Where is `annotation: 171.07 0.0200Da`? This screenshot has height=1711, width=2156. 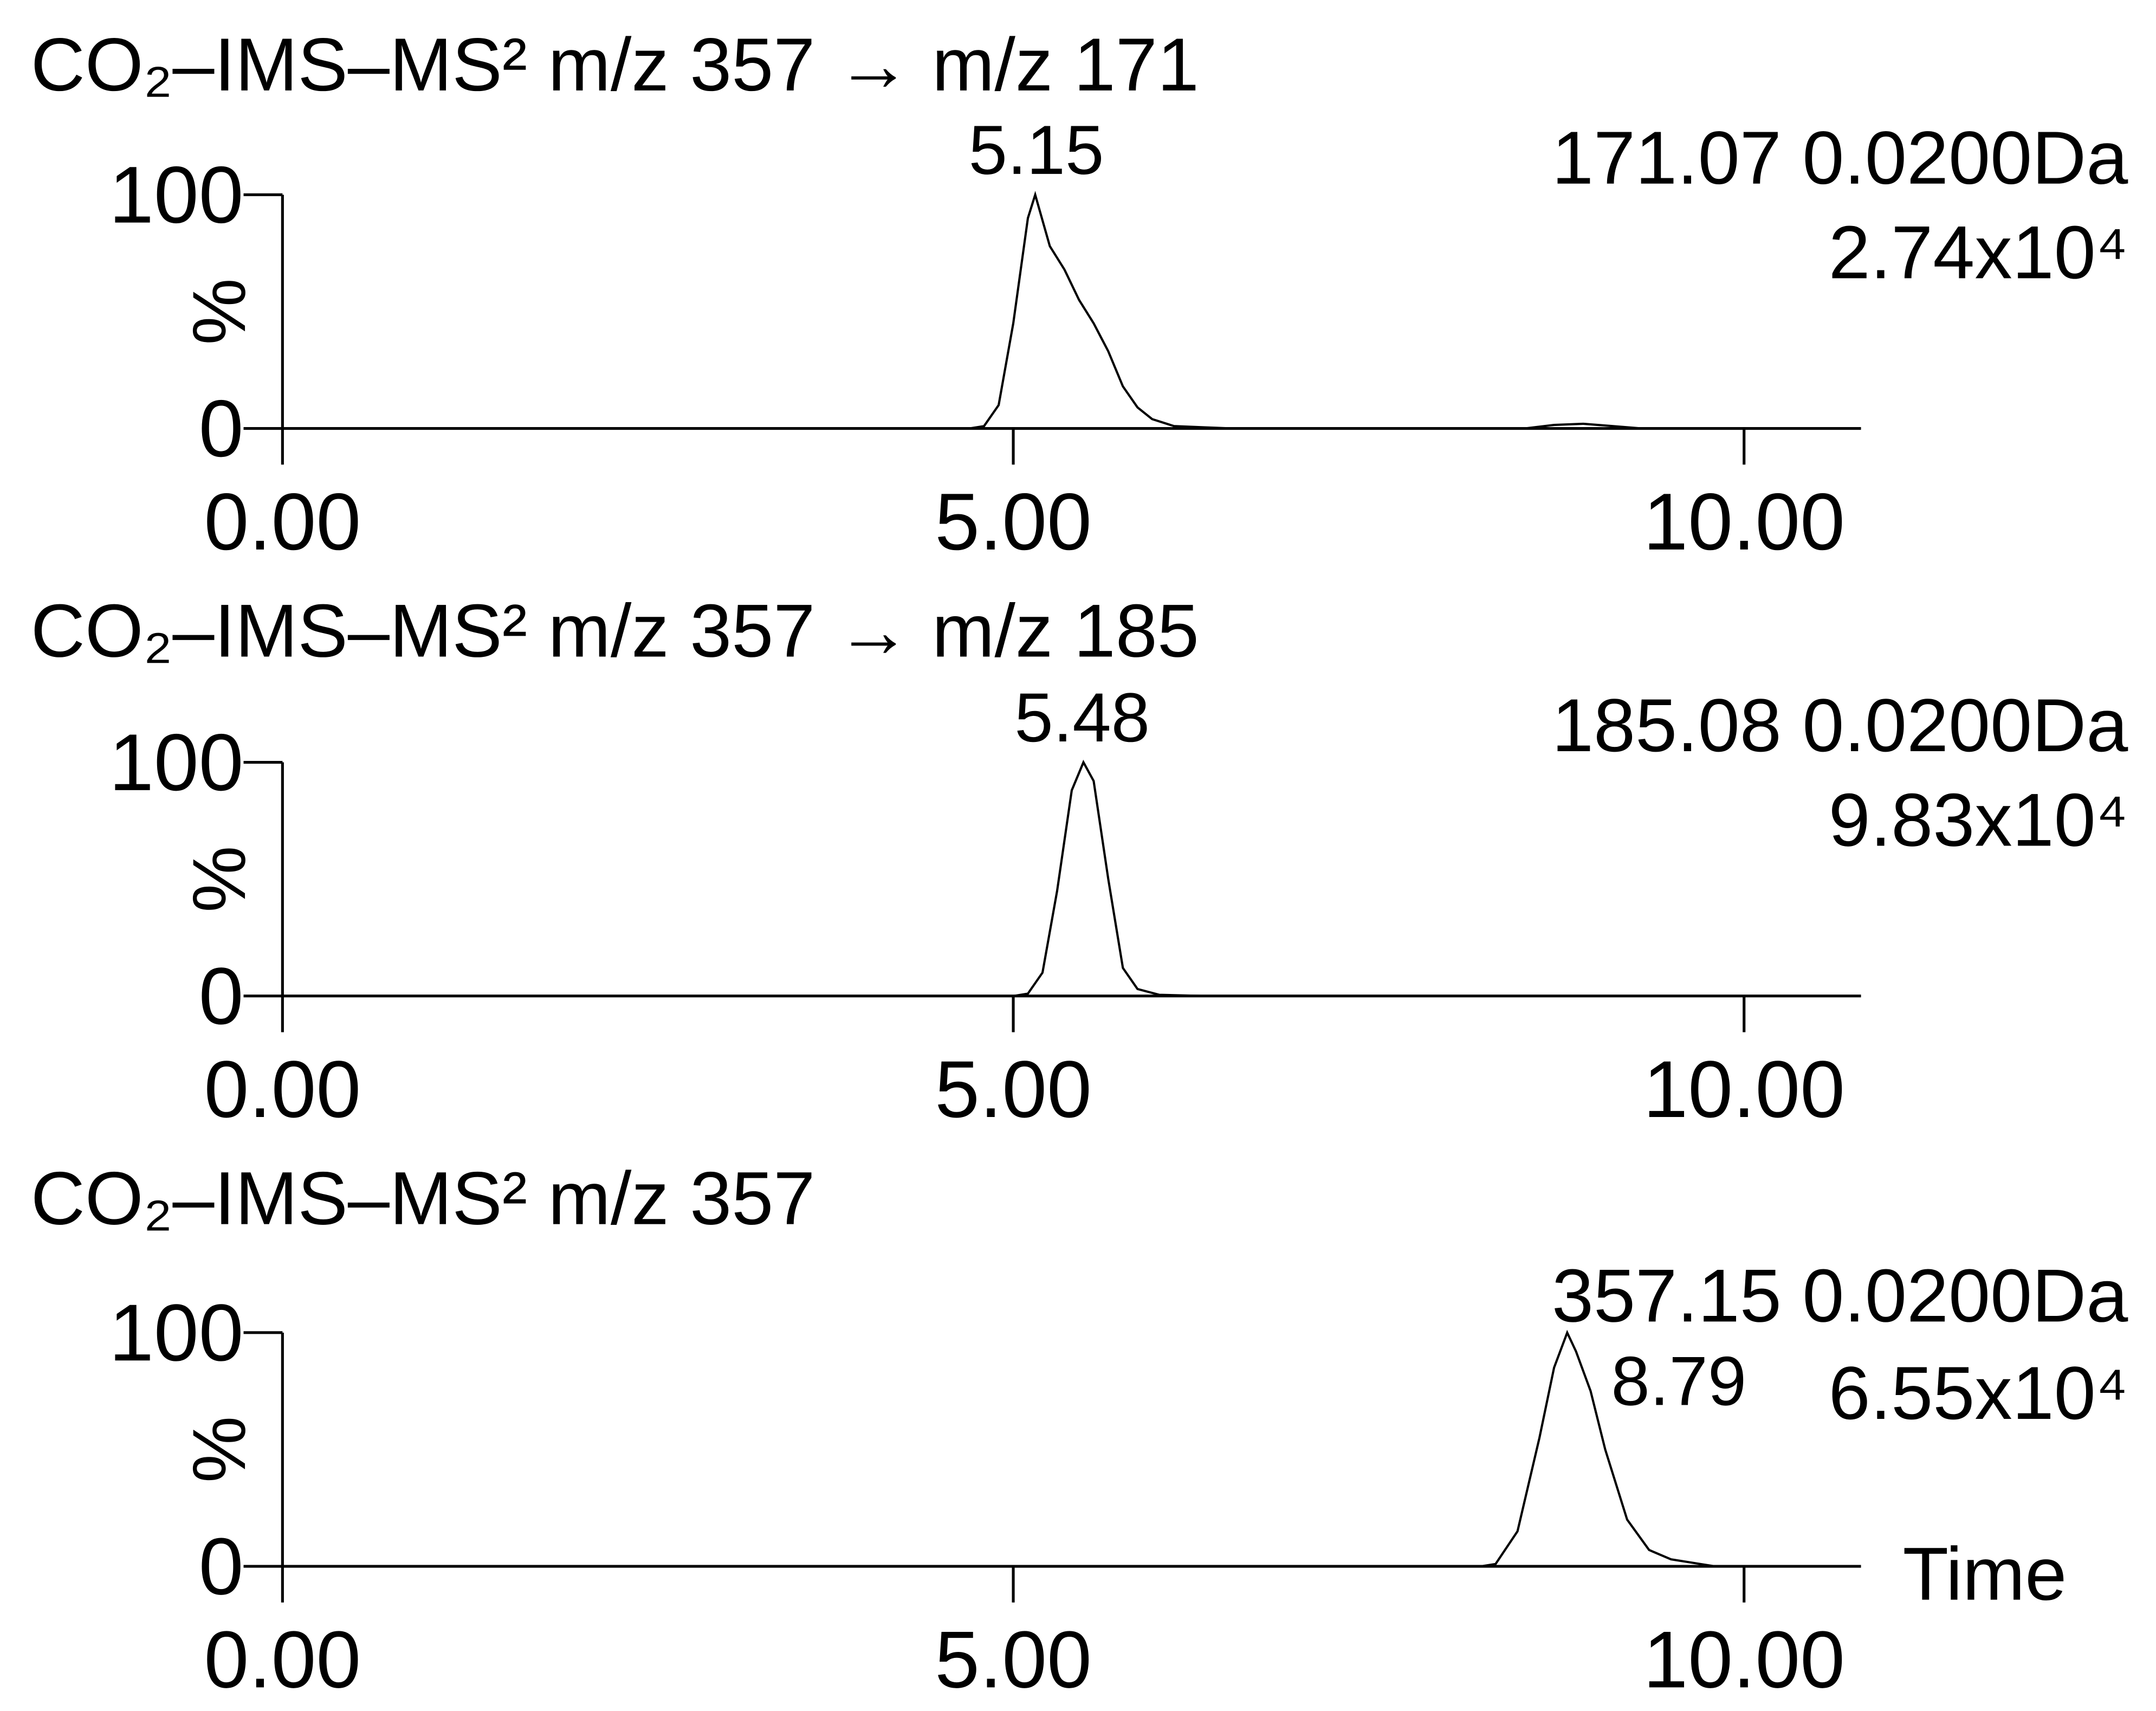 annotation: 171.07 0.0200Da is located at coordinates (1840, 158).